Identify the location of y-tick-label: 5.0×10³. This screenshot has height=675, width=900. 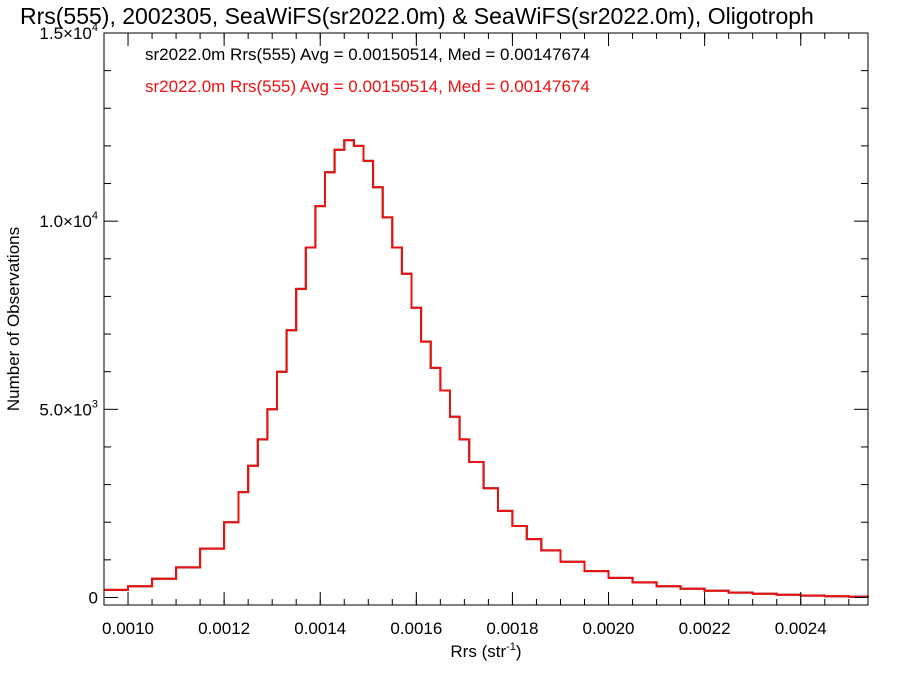
(68, 408).